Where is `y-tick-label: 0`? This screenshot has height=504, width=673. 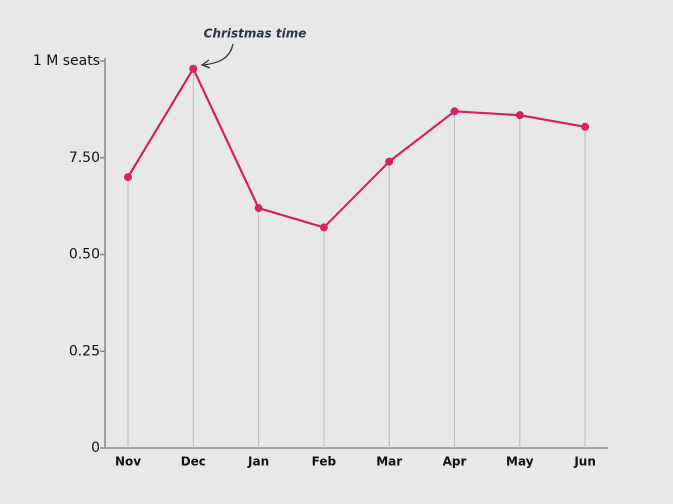 y-tick-label: 0 is located at coordinates (95, 448).